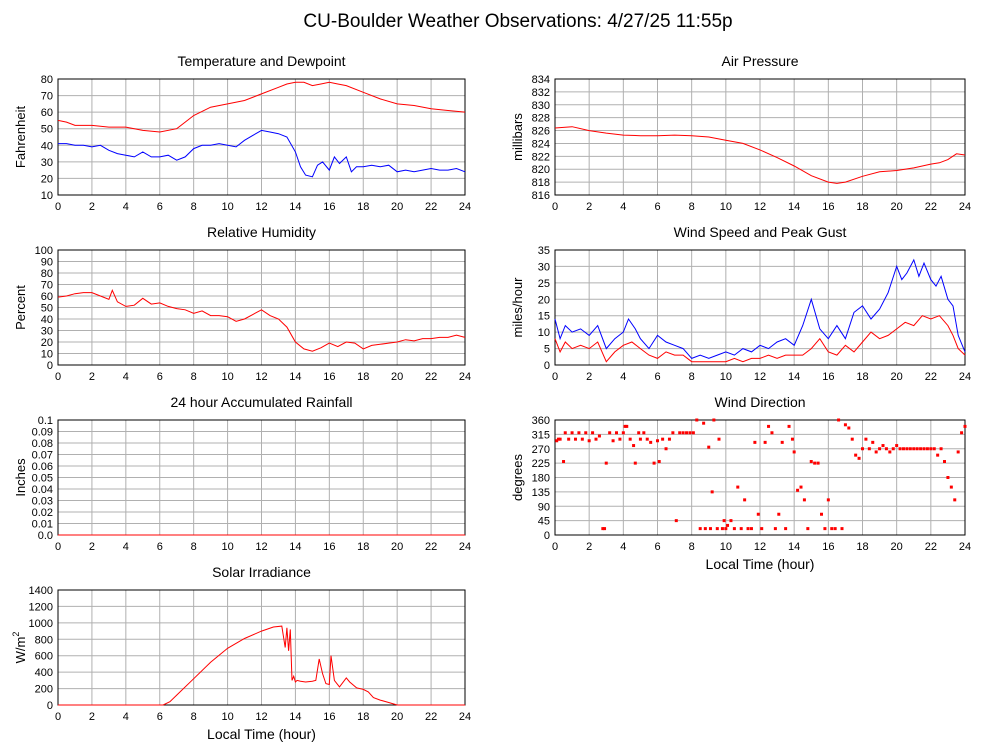 The height and width of the screenshot is (745, 1000). Describe the element at coordinates (20, 650) in the screenshot. I see `y-axis-label-text: W/m` at that location.